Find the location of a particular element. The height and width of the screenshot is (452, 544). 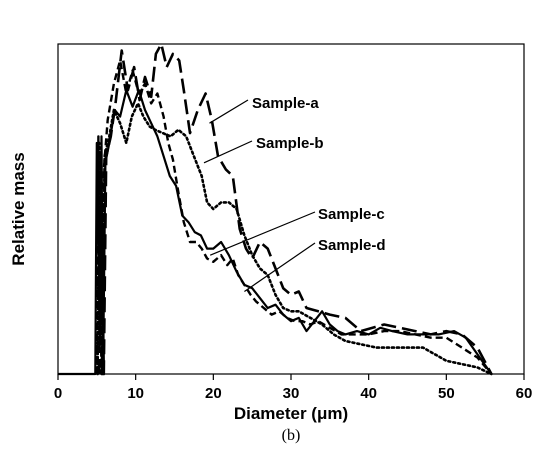

callout-layer: Sample-a Sample-b Sample-c Sample-d is located at coordinates (294, 193).